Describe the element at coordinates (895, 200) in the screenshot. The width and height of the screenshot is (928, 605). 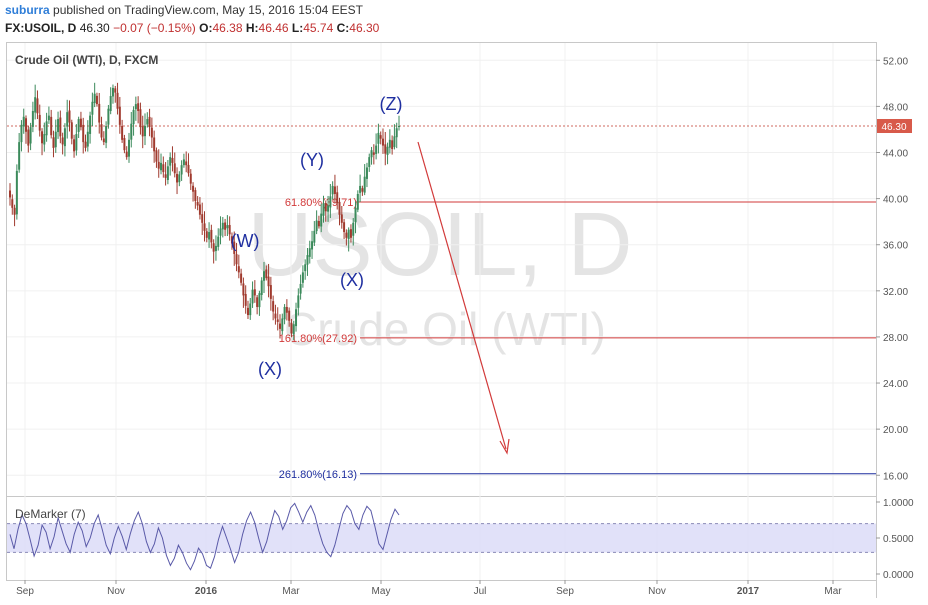
I see `y-tick-label: 40.00` at that location.